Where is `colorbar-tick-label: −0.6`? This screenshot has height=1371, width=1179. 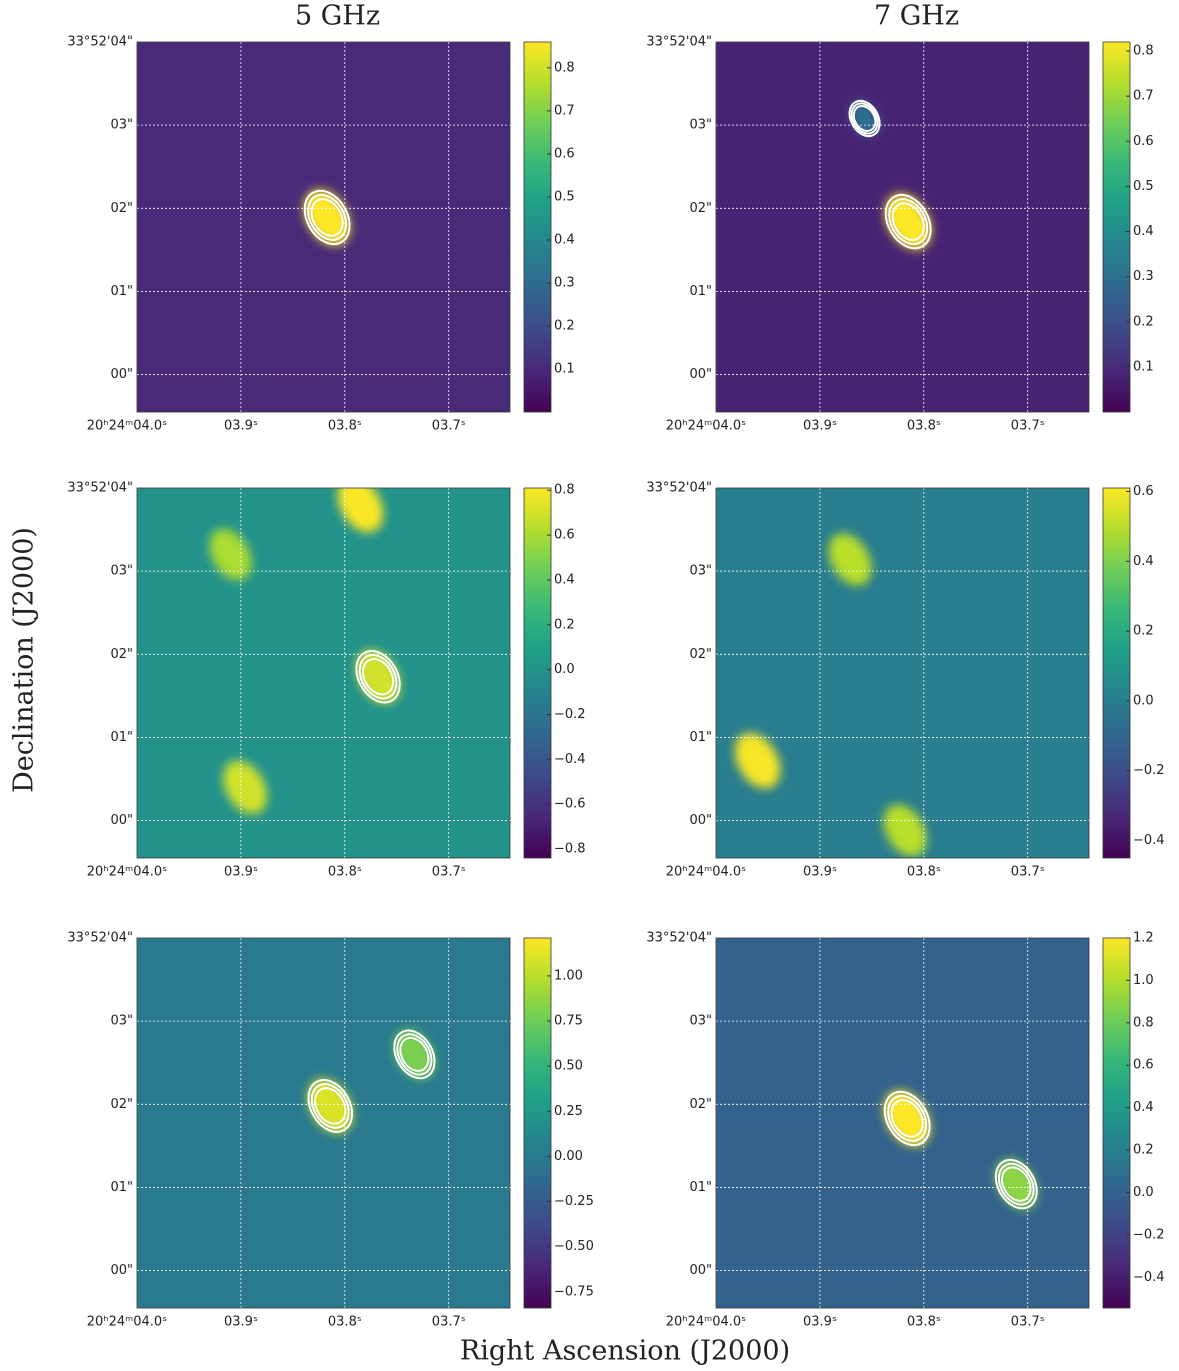 colorbar-tick-label: −0.6 is located at coordinates (570, 804).